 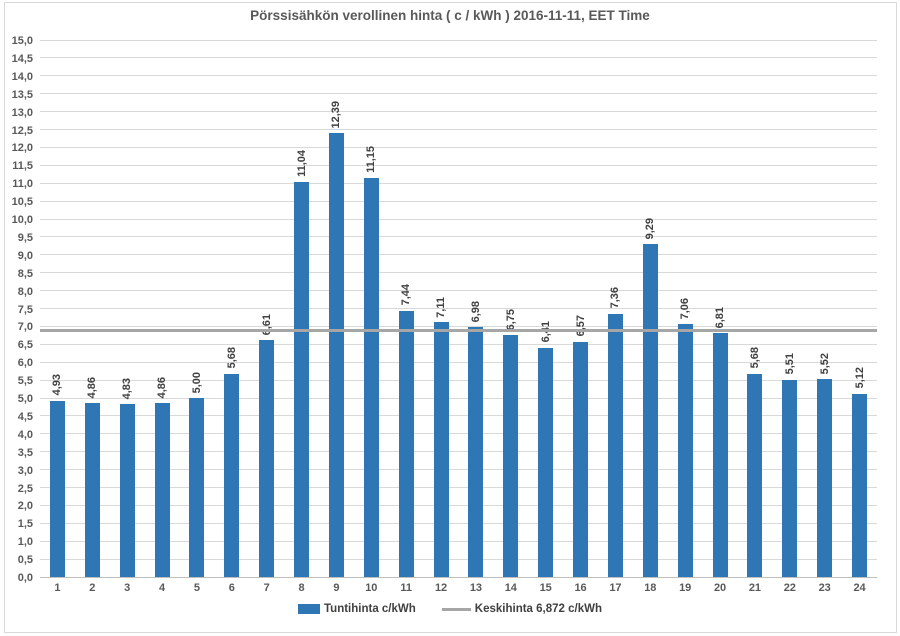 What do you see at coordinates (25, 363) in the screenshot?
I see `y-axis-tick-label: 6,0` at bounding box center [25, 363].